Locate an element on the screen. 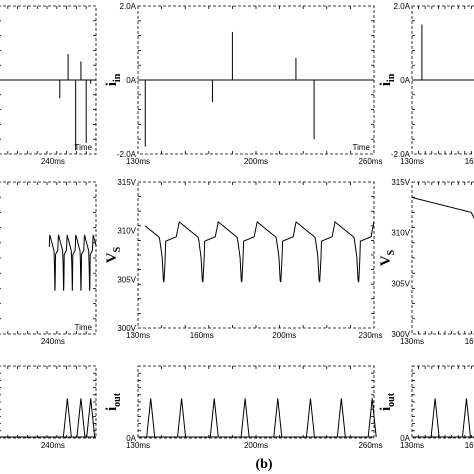  panel-vs-left: 240ms Time is located at coordinates (48, 263).